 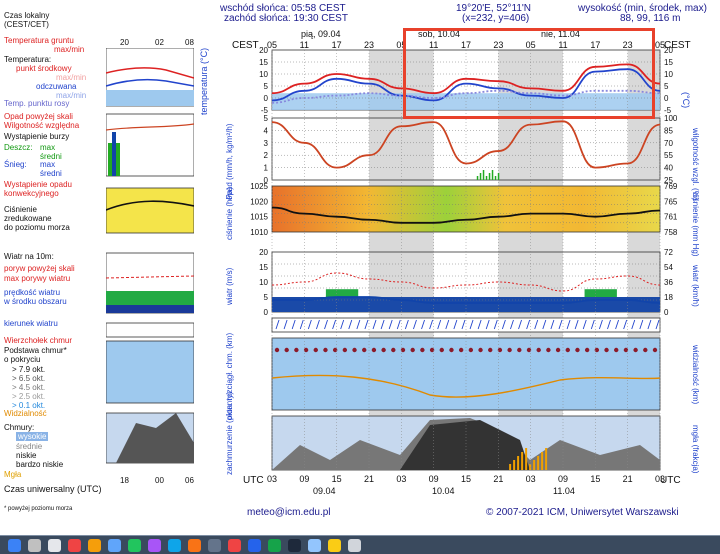 What do you see at coordinates (628, 479) in the screenshot?
I see `bottom-tick-11: 21` at bounding box center [628, 479].